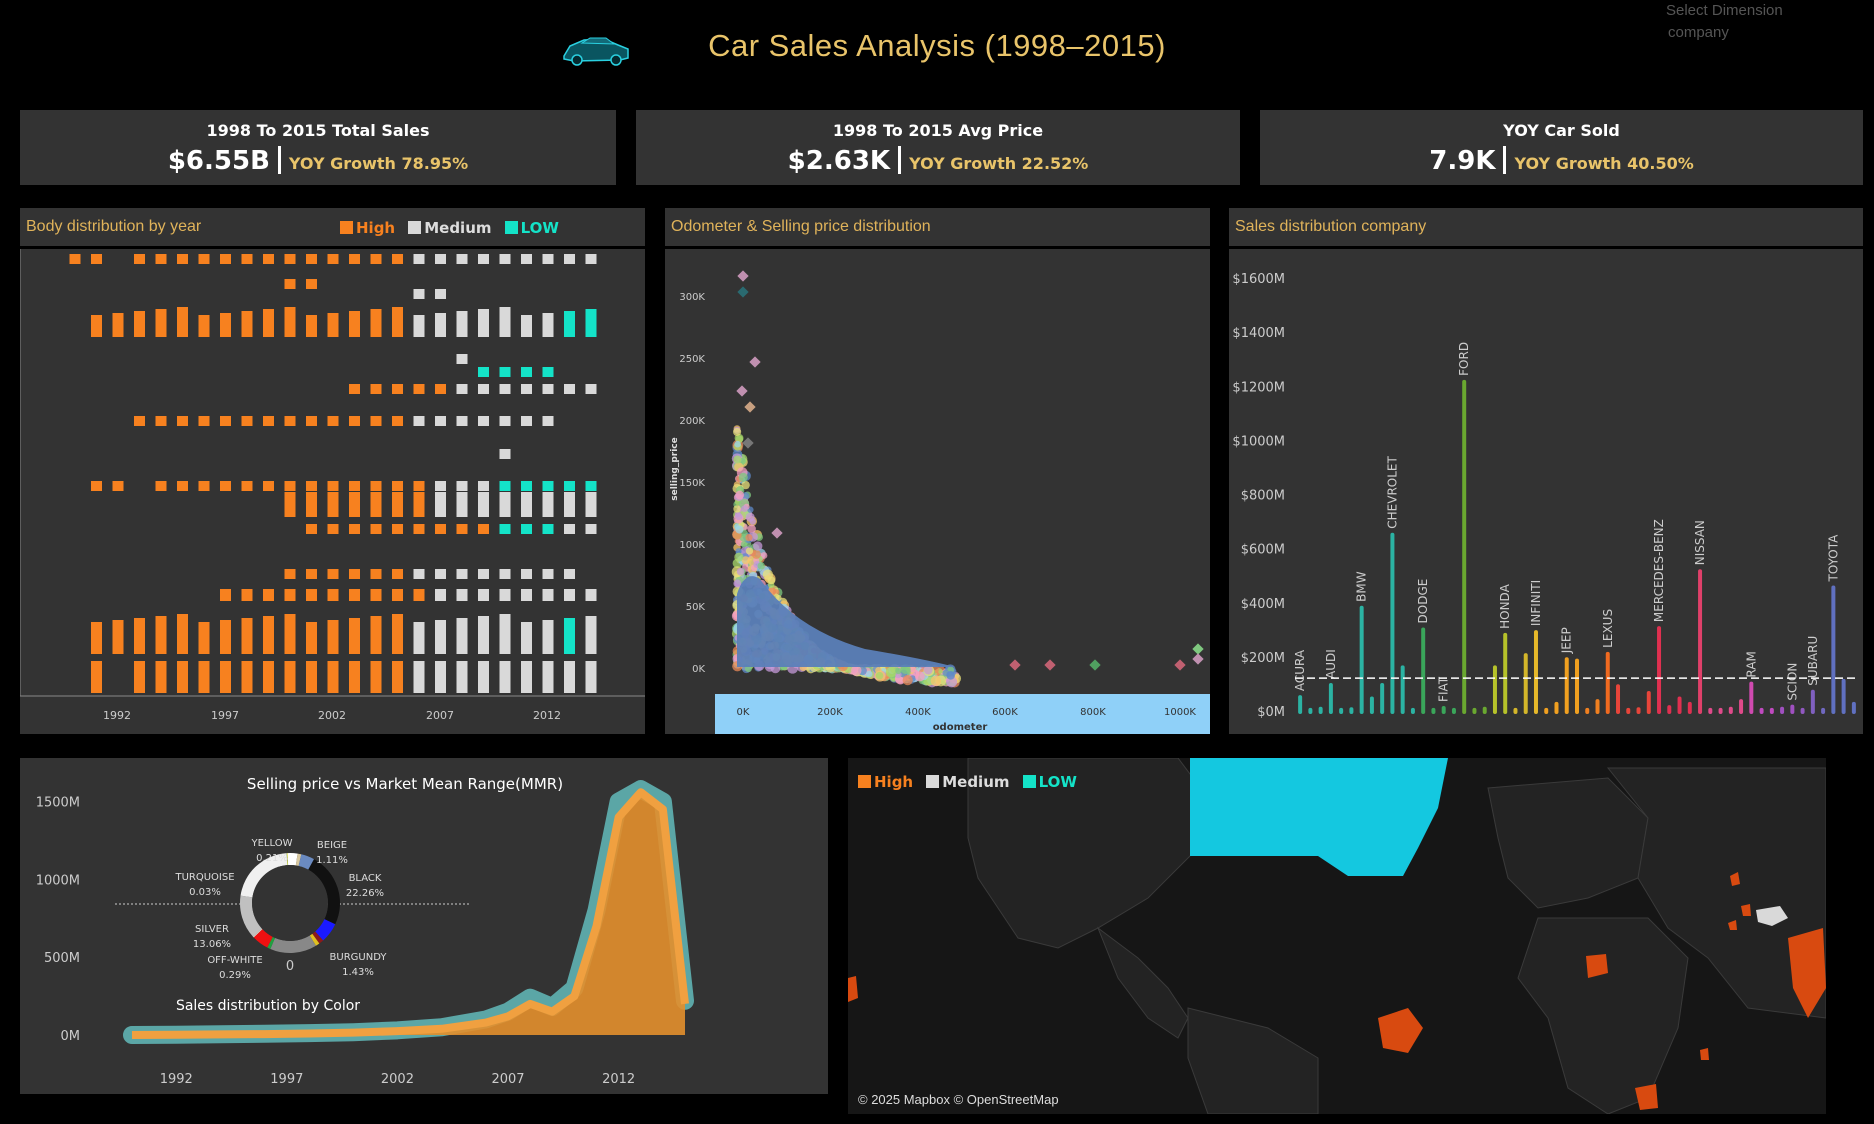  Describe the element at coordinates (1331, 226) in the screenshot. I see `company-title: Sales distribution company` at that location.